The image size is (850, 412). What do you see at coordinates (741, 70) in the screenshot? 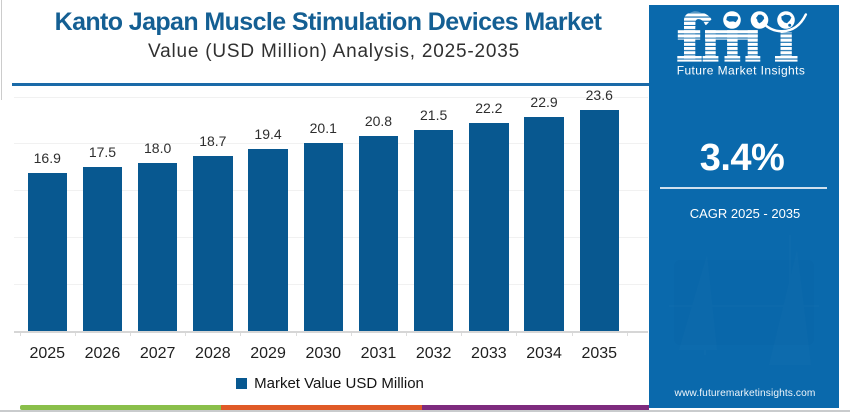
I see `svg-text: Future Market Insights` at bounding box center [741, 70].